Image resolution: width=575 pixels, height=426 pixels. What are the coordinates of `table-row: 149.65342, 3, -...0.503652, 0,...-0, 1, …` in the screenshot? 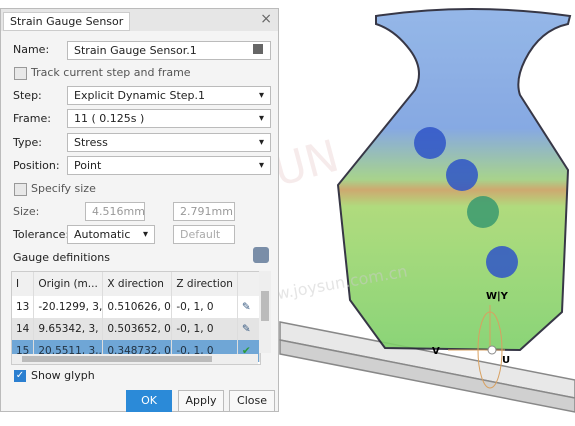 It's located at (136, 329).